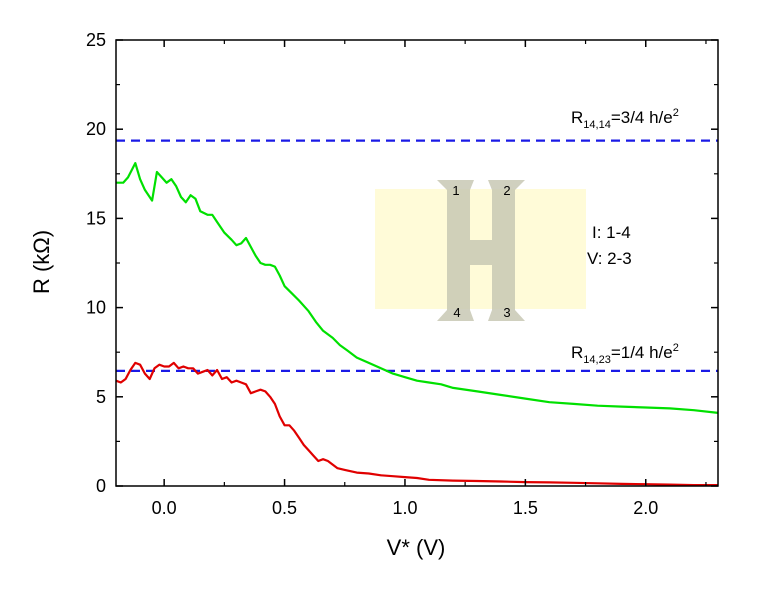  I want to click on annotation-r1423-main: R, so click(577, 352).